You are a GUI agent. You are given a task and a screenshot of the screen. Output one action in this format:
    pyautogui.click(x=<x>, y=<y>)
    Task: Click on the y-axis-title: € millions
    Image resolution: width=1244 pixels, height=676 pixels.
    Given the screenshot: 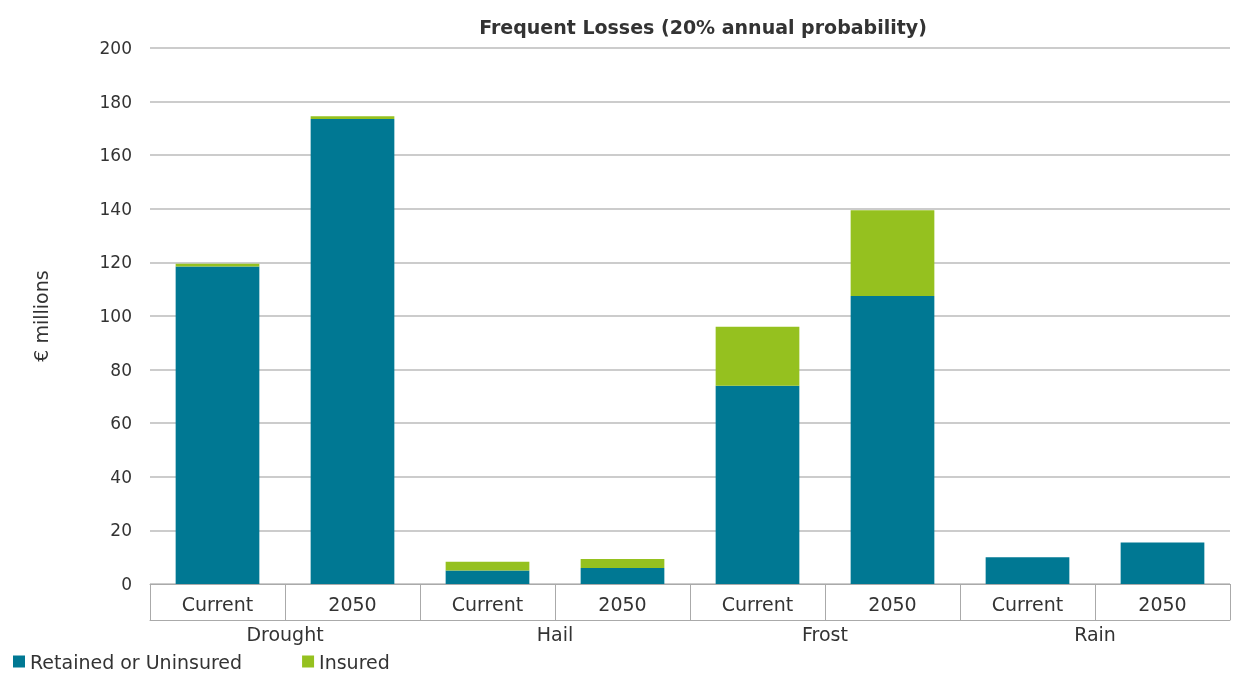 What is the action you would take?
    pyautogui.click(x=40, y=316)
    